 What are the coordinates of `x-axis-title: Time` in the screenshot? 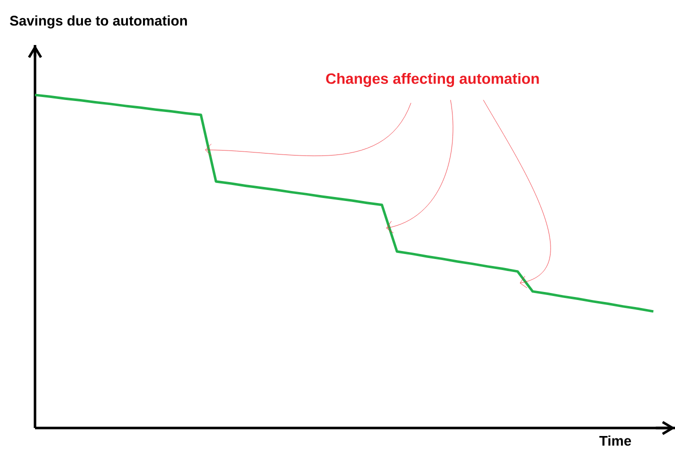 It's located at (615, 441).